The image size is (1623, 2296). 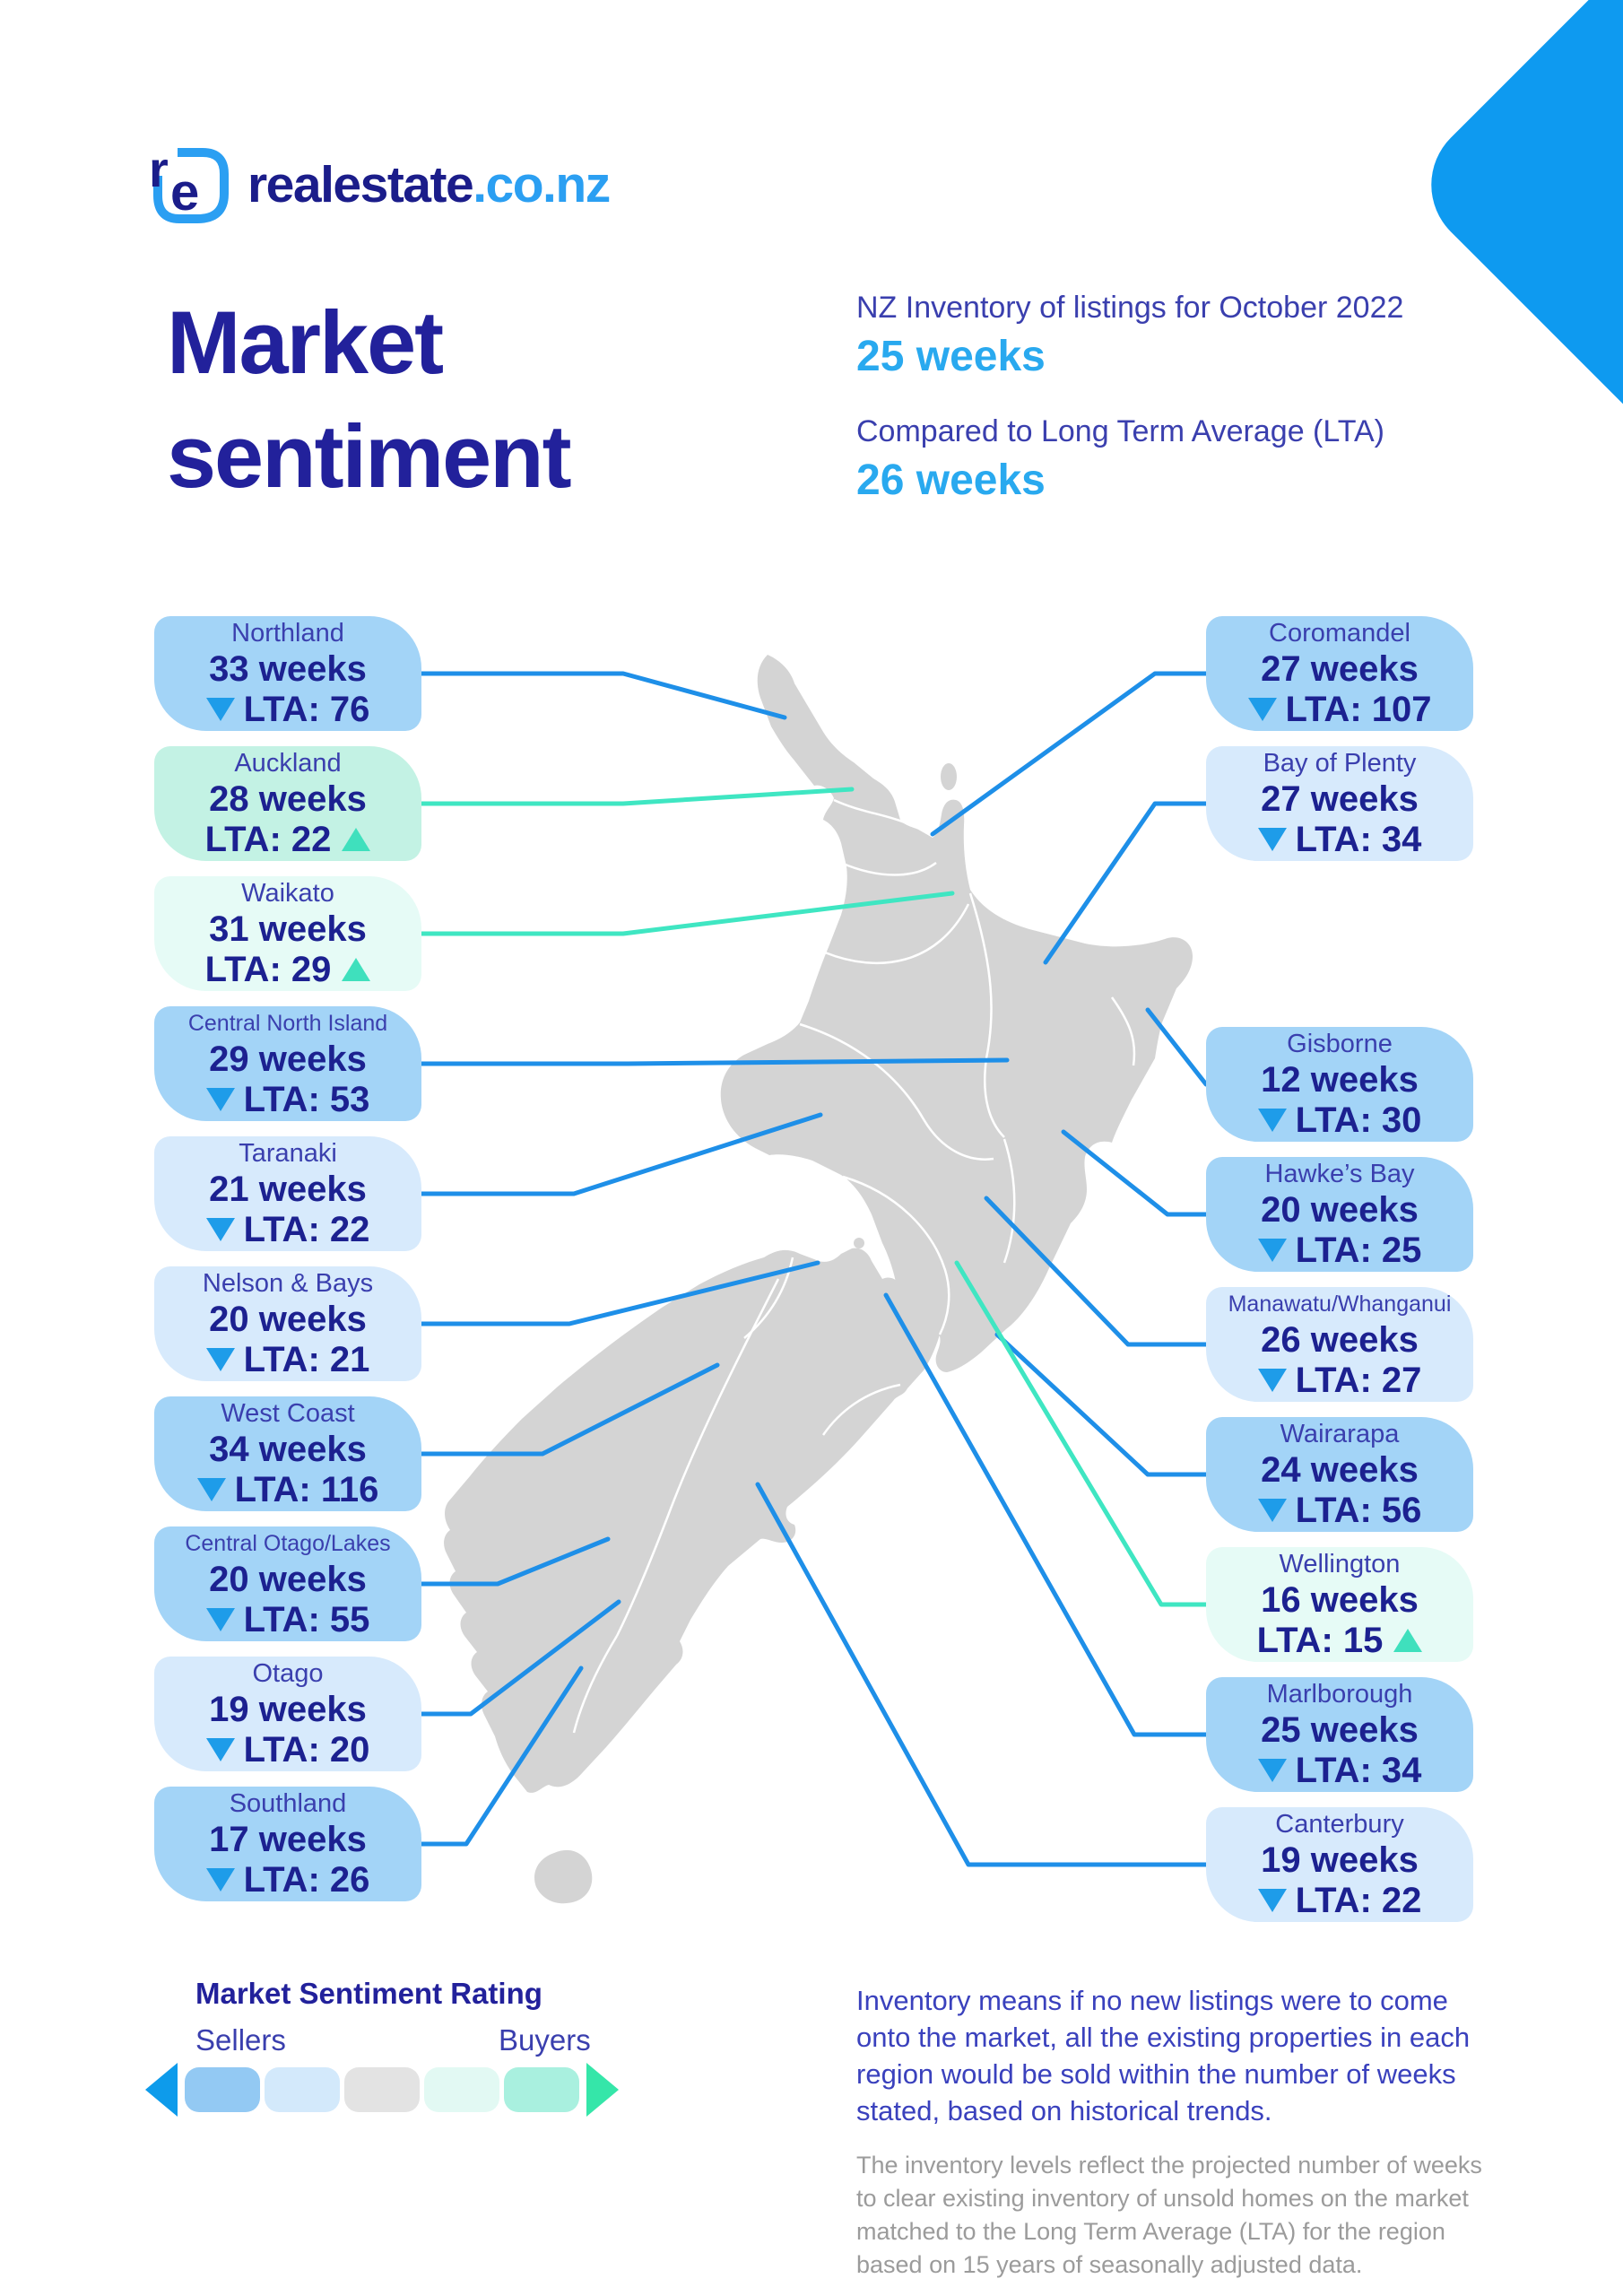 What do you see at coordinates (240, 2040) in the screenshot?
I see `legend-sellers-label: Sellers` at bounding box center [240, 2040].